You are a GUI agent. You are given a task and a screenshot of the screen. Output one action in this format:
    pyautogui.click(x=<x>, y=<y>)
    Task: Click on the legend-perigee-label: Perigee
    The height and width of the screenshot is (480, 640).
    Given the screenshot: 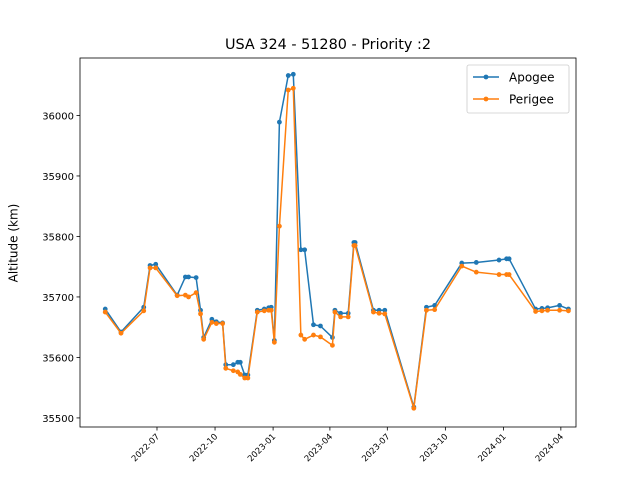 What is the action you would take?
    pyautogui.click(x=531, y=100)
    